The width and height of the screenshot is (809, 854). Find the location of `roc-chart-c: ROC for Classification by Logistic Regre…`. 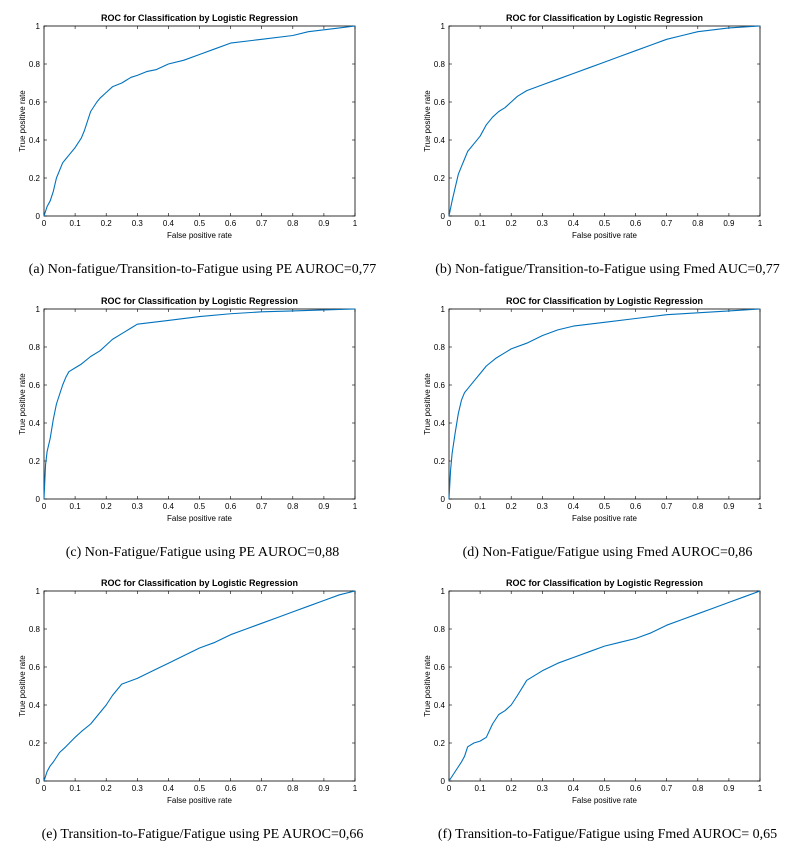

roc-chart-c: ROC for Classification by Logistic Regre… is located at coordinates (188, 409).